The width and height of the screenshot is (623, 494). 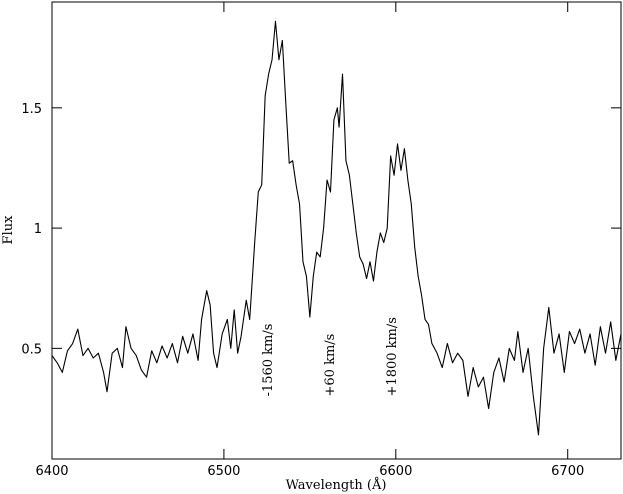 I want to click on x-tick-label: 6600, so click(x=395, y=471).